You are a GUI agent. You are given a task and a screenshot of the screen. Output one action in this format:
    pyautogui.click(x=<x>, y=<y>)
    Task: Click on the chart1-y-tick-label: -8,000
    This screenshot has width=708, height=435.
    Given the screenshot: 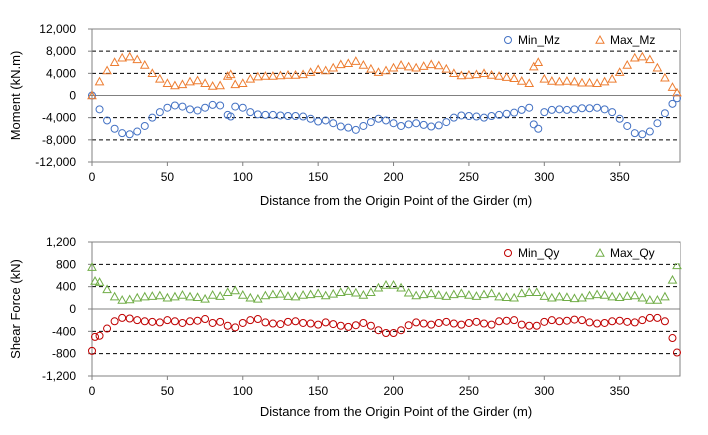 What is the action you would take?
    pyautogui.click(x=59, y=140)
    